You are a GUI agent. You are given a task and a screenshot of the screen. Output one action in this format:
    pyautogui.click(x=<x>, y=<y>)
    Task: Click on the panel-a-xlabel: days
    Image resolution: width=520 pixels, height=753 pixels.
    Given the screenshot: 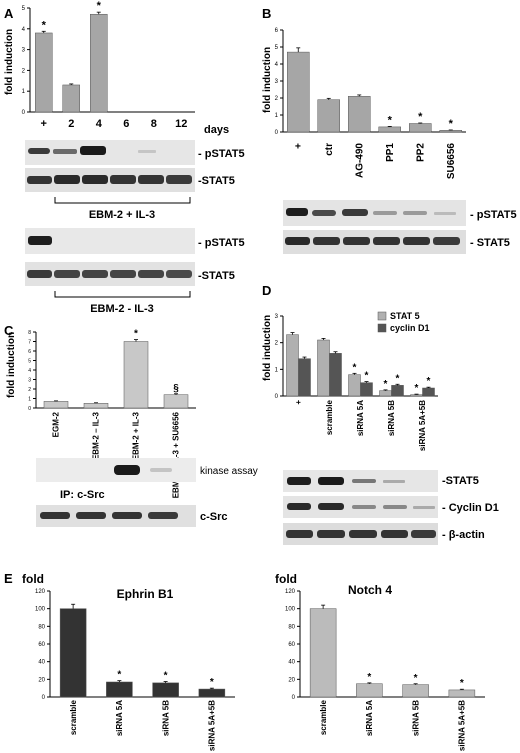 What is the action you would take?
    pyautogui.click(x=216, y=130)
    